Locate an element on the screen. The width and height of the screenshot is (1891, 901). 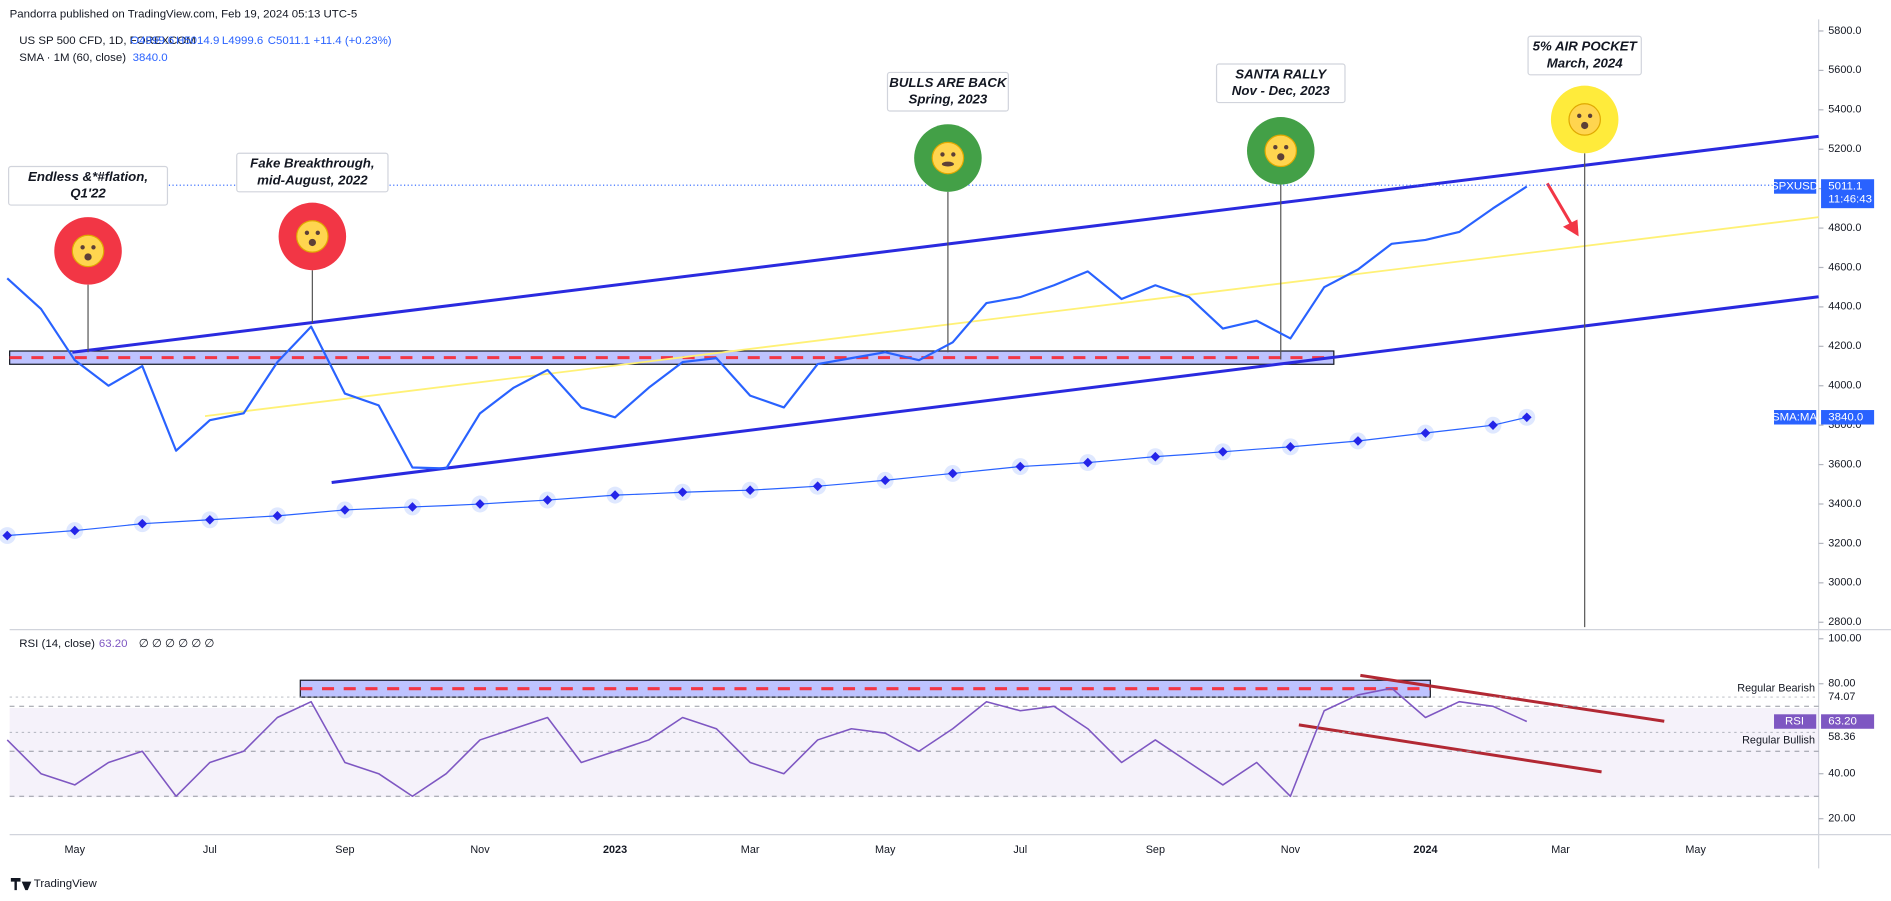
callout-text: Endless &*#flation, is located at coordinates (88, 176).